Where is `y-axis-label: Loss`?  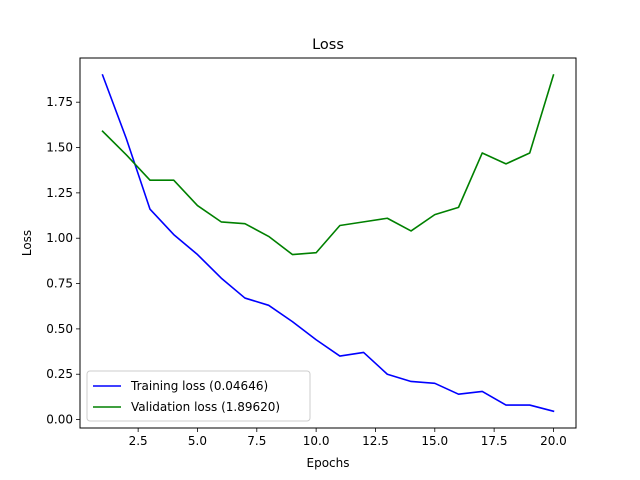 y-axis-label: Loss is located at coordinates (27, 243).